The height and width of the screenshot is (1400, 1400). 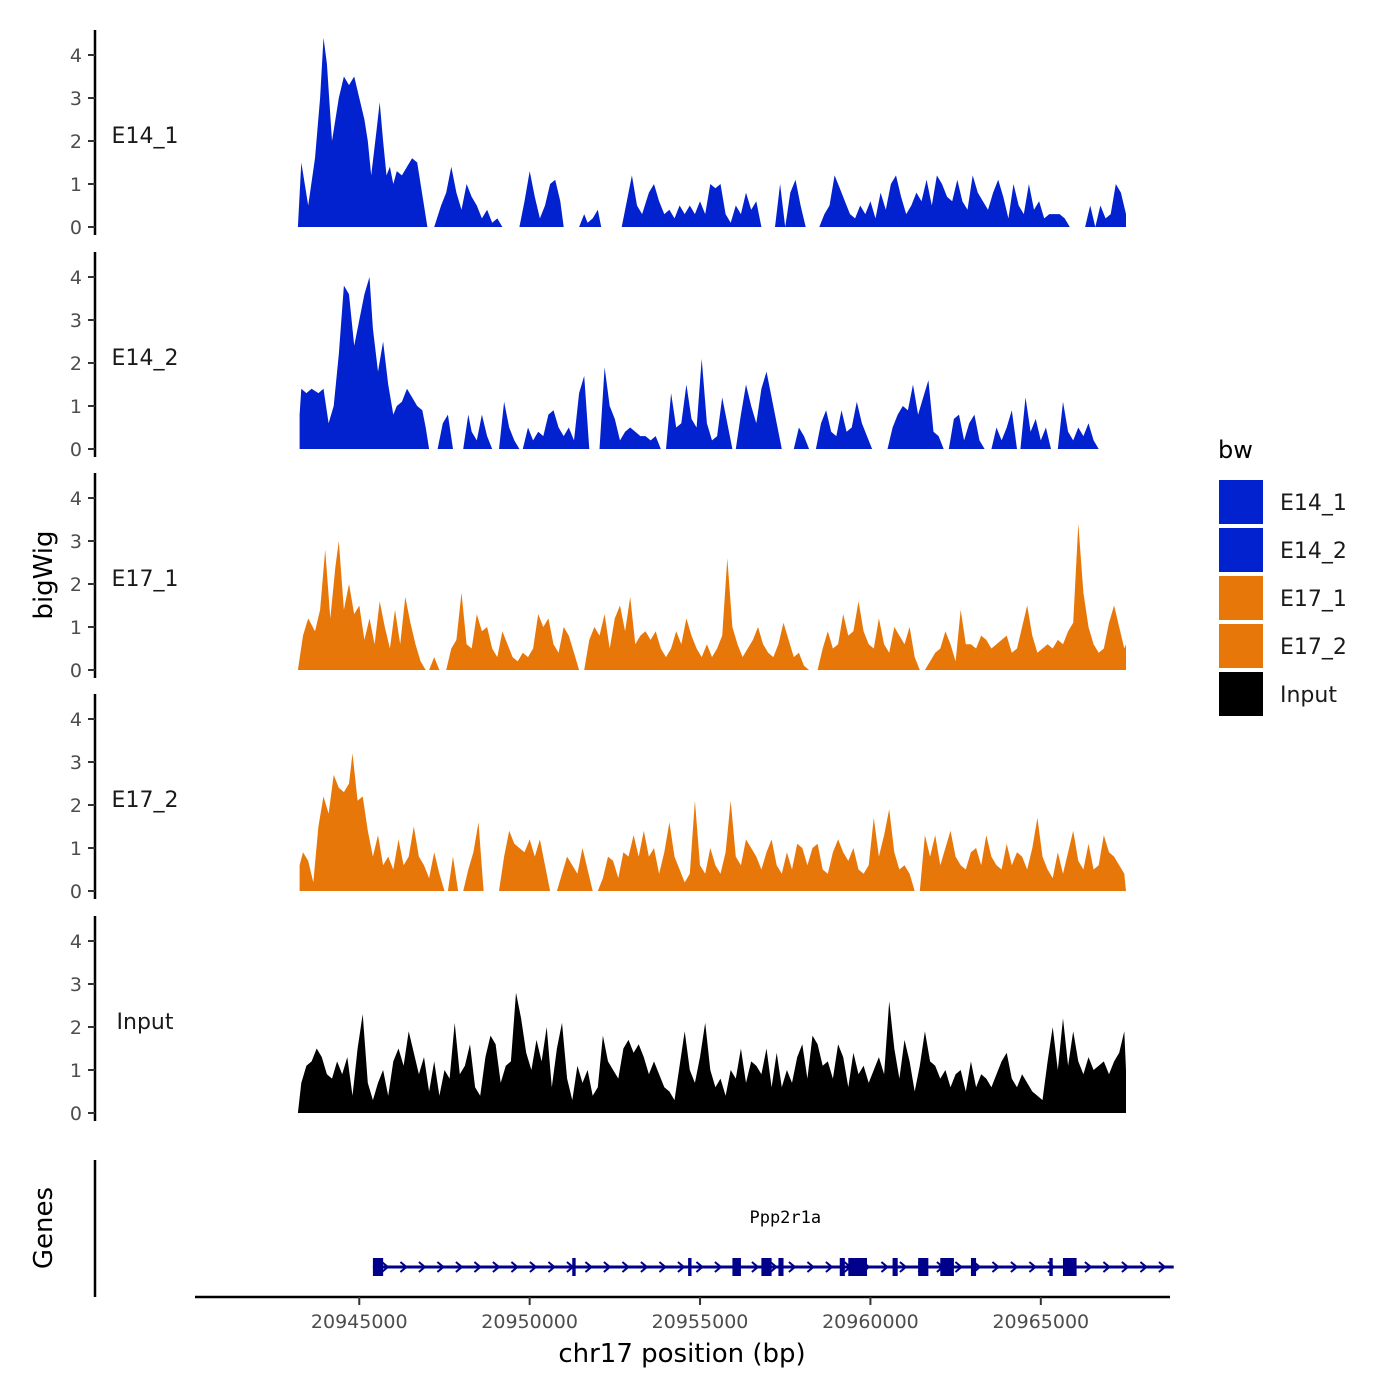 What do you see at coordinates (1313, 503) in the screenshot?
I see `legend-label-e14_1: E14_1` at bounding box center [1313, 503].